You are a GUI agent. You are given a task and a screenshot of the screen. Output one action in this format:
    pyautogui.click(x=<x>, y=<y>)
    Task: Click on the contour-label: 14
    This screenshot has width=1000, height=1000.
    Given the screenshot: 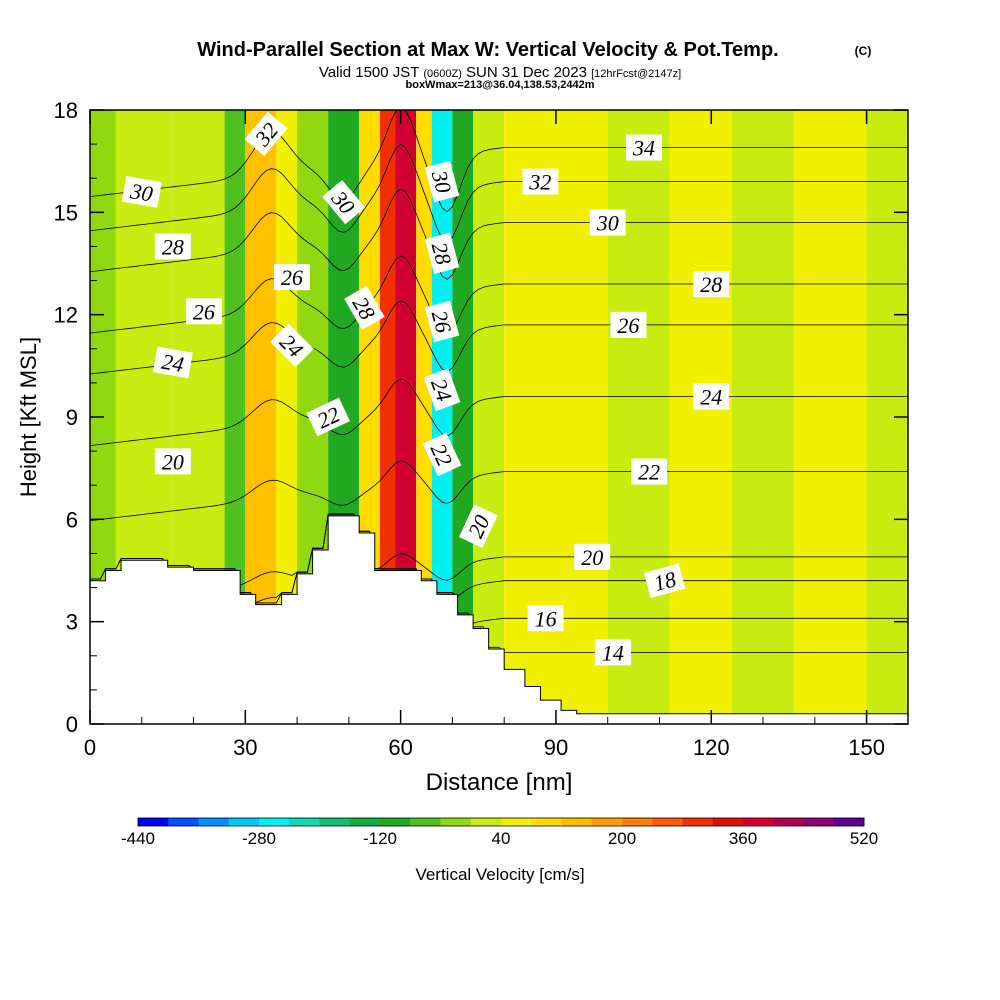 What is the action you would take?
    pyautogui.click(x=612, y=652)
    